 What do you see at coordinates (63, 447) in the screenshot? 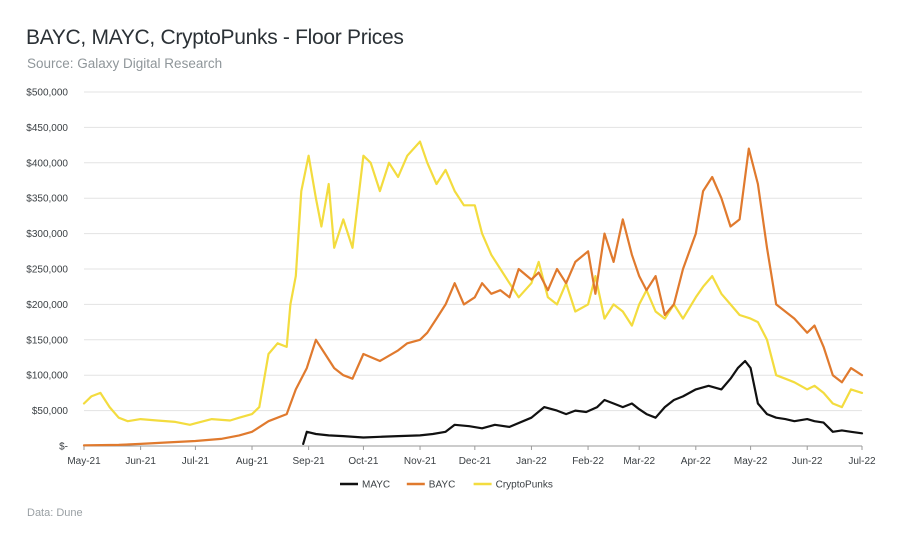
I see `y-tick-label: $-` at bounding box center [63, 447].